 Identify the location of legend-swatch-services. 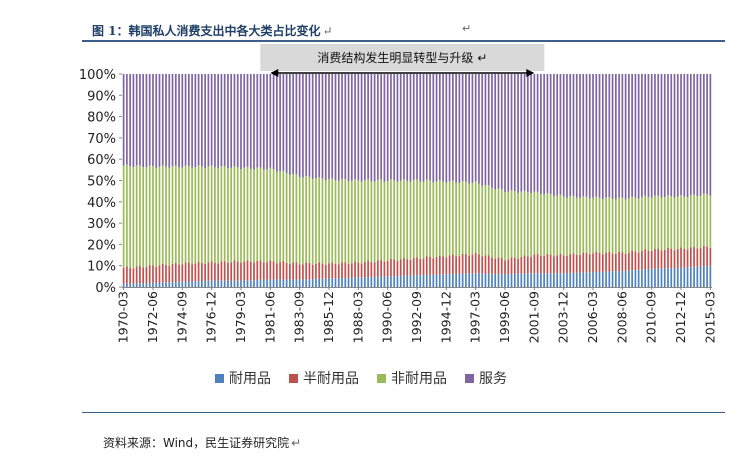
(469, 378).